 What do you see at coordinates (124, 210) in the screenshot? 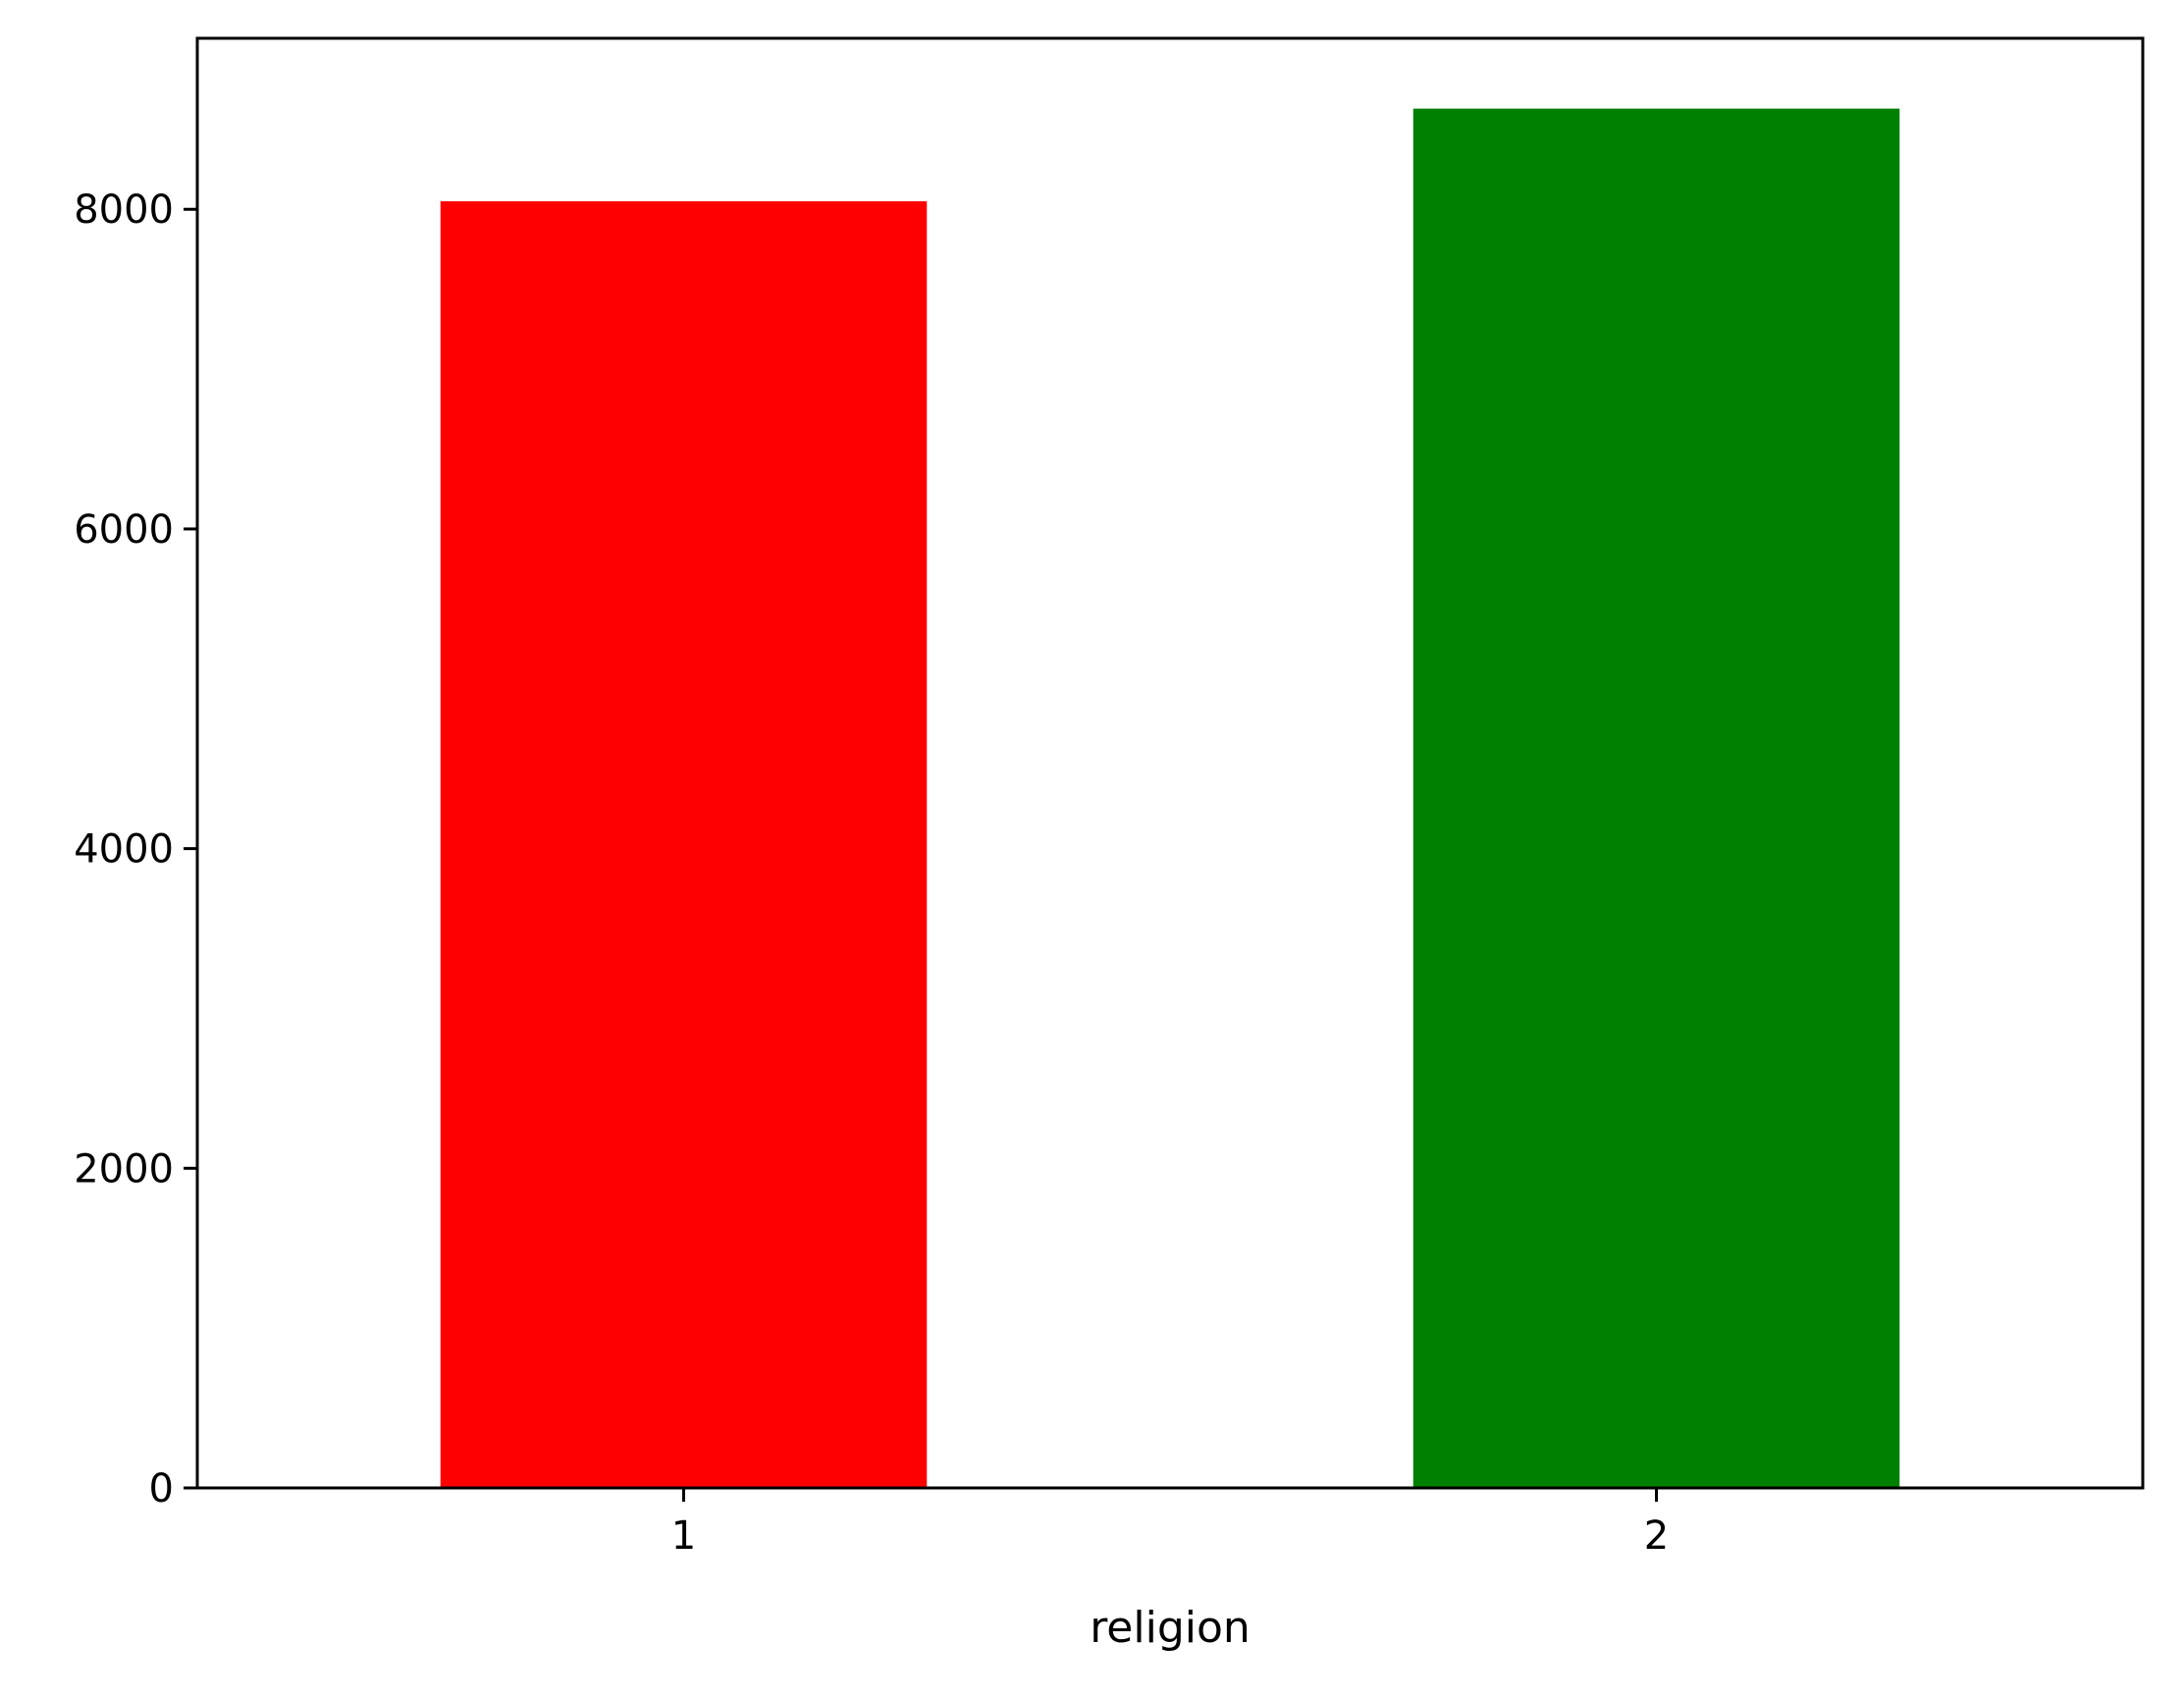
I see `y-tick-label-8000: 8000` at bounding box center [124, 210].